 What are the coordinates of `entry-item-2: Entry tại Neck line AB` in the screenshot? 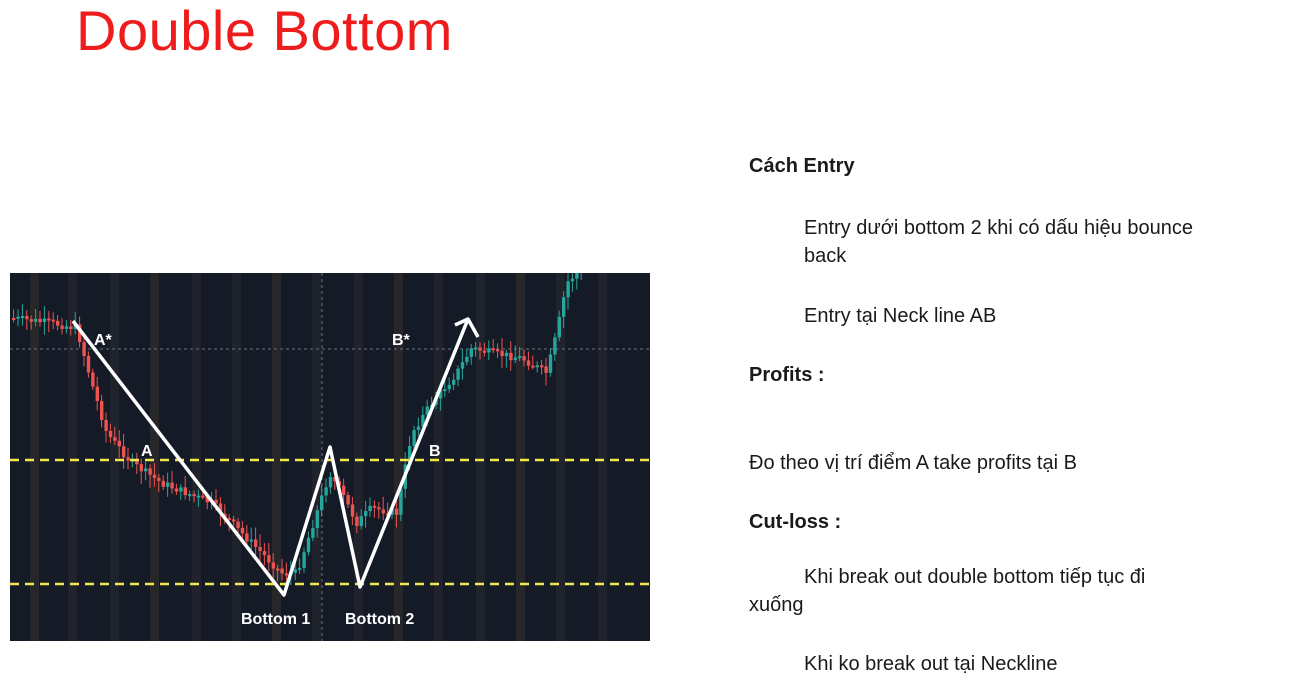 It's located at (900, 316).